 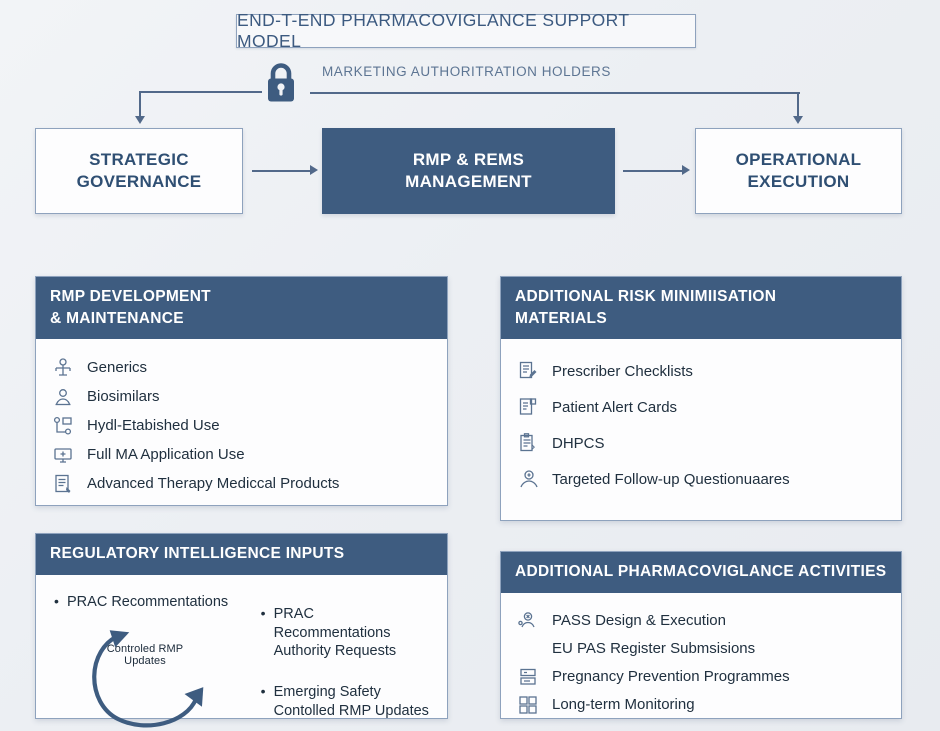 What do you see at coordinates (433, 30) in the screenshot?
I see `page-title: END-T-END PHARMACOVIGLANCE SUPPORT MODEL` at bounding box center [433, 30].